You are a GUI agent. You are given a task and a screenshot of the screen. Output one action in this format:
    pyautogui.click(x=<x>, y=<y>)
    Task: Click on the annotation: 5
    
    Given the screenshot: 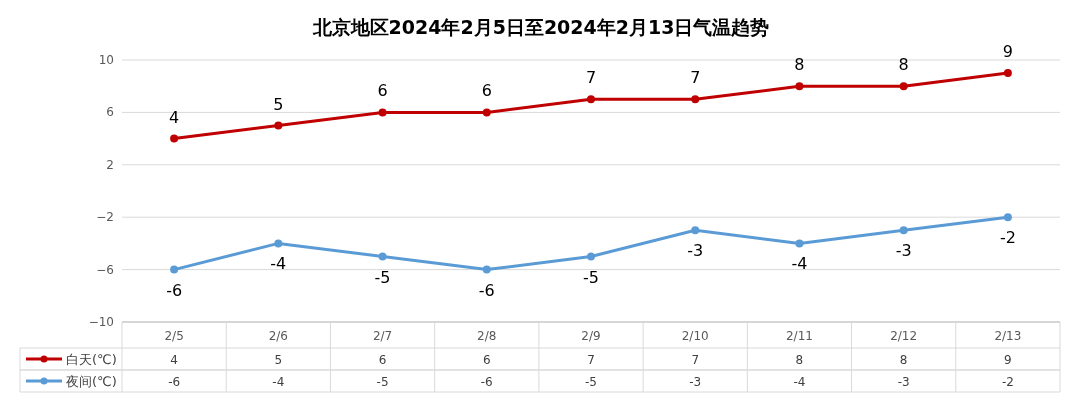 What is the action you would take?
    pyautogui.click(x=278, y=104)
    